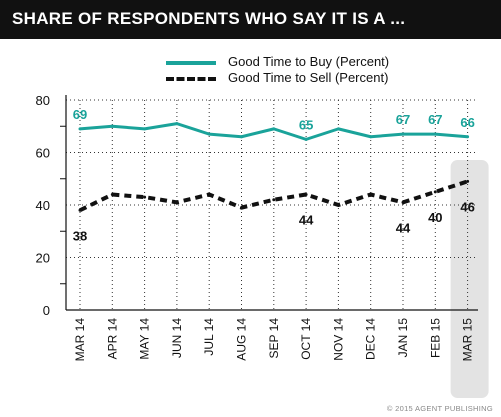 This screenshot has height=417, width=501. What do you see at coordinates (371, 339) in the screenshot?
I see `x-tick-label-9: DEC 14` at bounding box center [371, 339].